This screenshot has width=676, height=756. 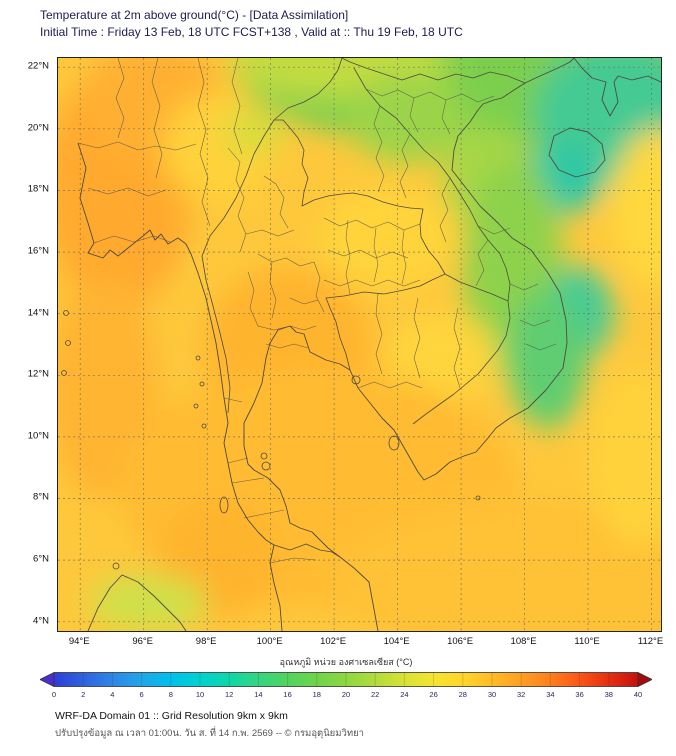 I want to click on colorbar-tick-label: 26, so click(x=433, y=694).